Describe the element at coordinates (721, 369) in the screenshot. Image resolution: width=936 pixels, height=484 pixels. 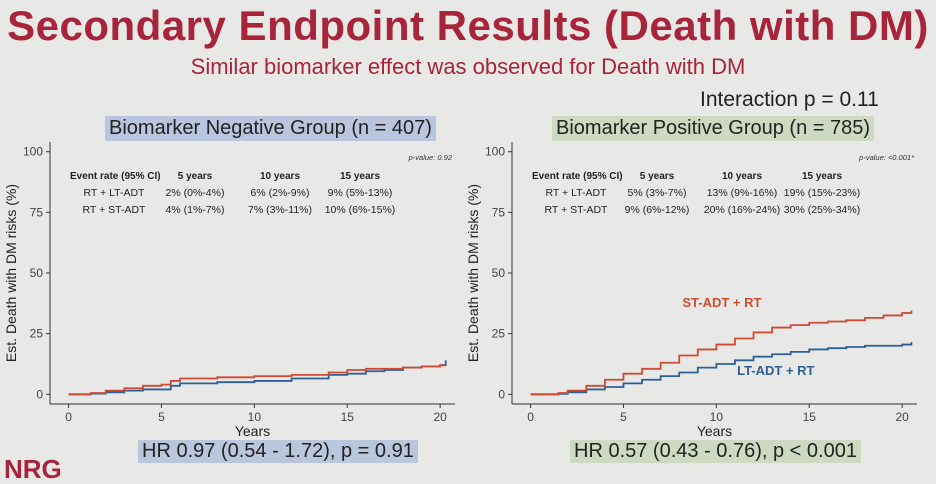
I see `lt-adt-curve` at that location.